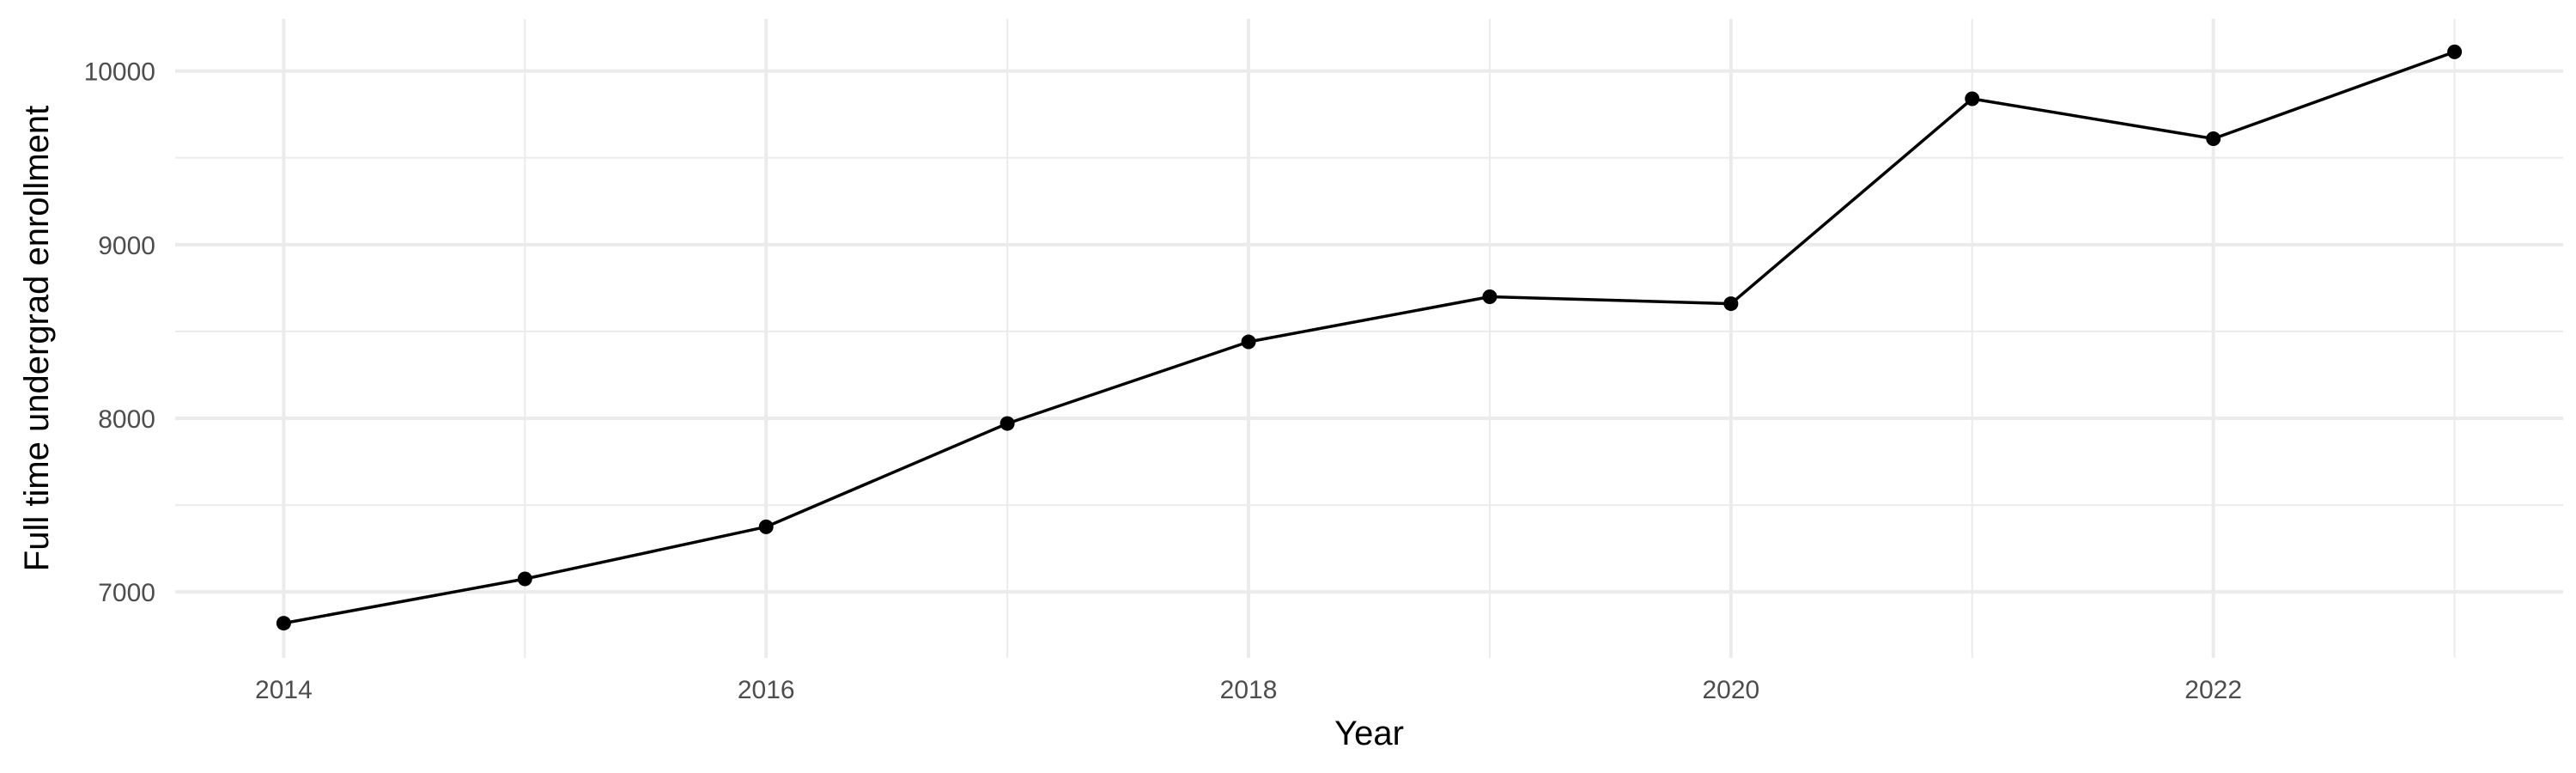  What do you see at coordinates (127, 419) in the screenshot?
I see `y-tick-label: 8000` at bounding box center [127, 419].